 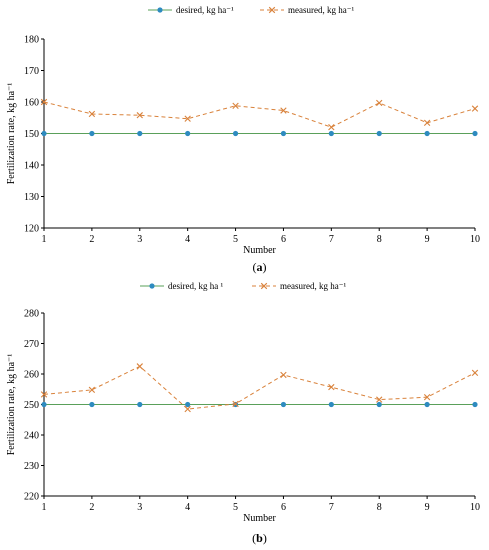 I want to click on legend-item-desired: desired, kg ha⁻¹, so click(x=191, y=10).